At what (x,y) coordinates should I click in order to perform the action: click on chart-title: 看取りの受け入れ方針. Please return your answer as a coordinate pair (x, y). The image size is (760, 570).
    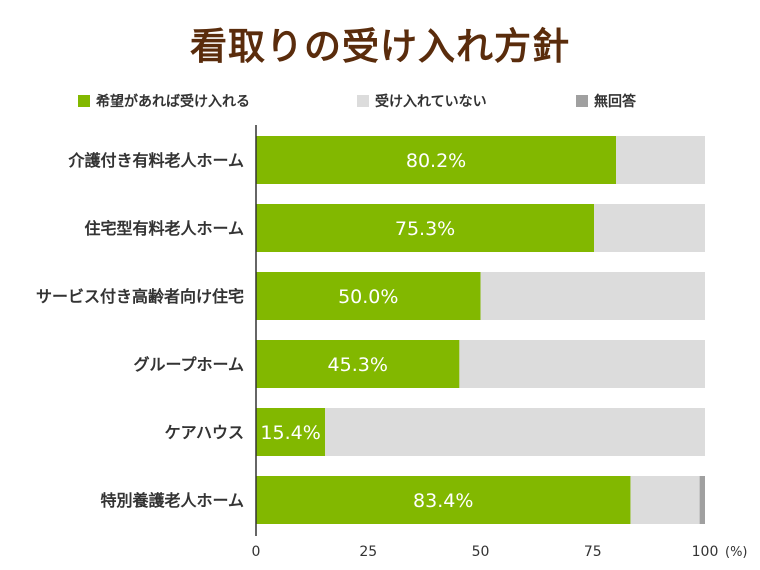
    Looking at the image, I should click on (380, 46).